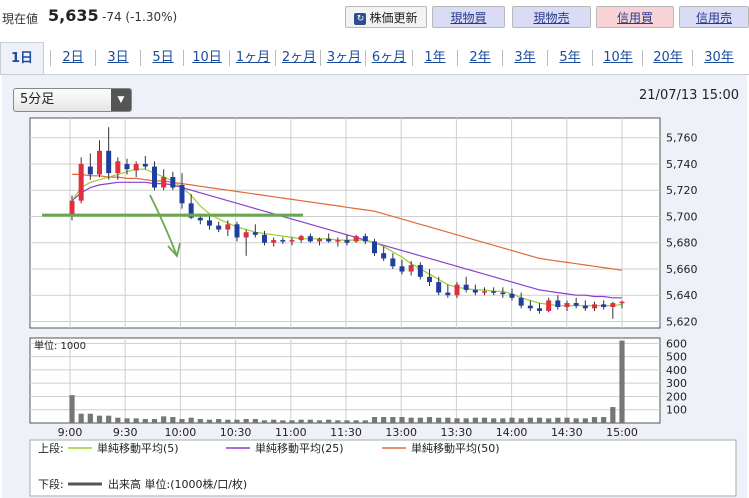 The width and height of the screenshot is (749, 498). Describe the element at coordinates (72, 100) in the screenshot. I see `interval-select: 5分足 ▼` at that location.